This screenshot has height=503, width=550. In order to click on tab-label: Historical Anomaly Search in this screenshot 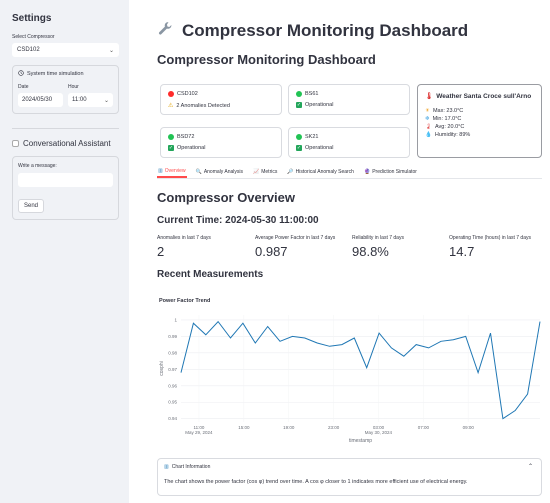, I will do `click(324, 172)`.